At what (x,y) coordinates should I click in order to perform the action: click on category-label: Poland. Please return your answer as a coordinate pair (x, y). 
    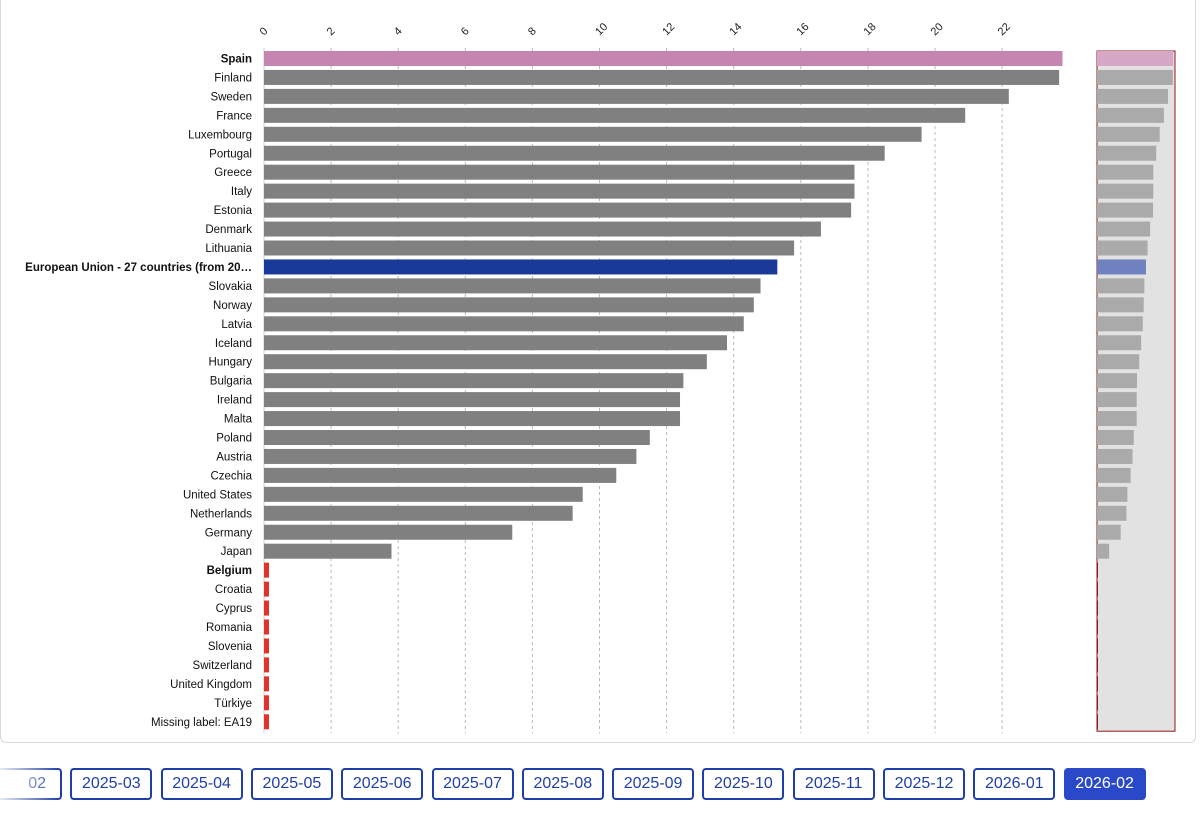
    Looking at the image, I should click on (234, 439).